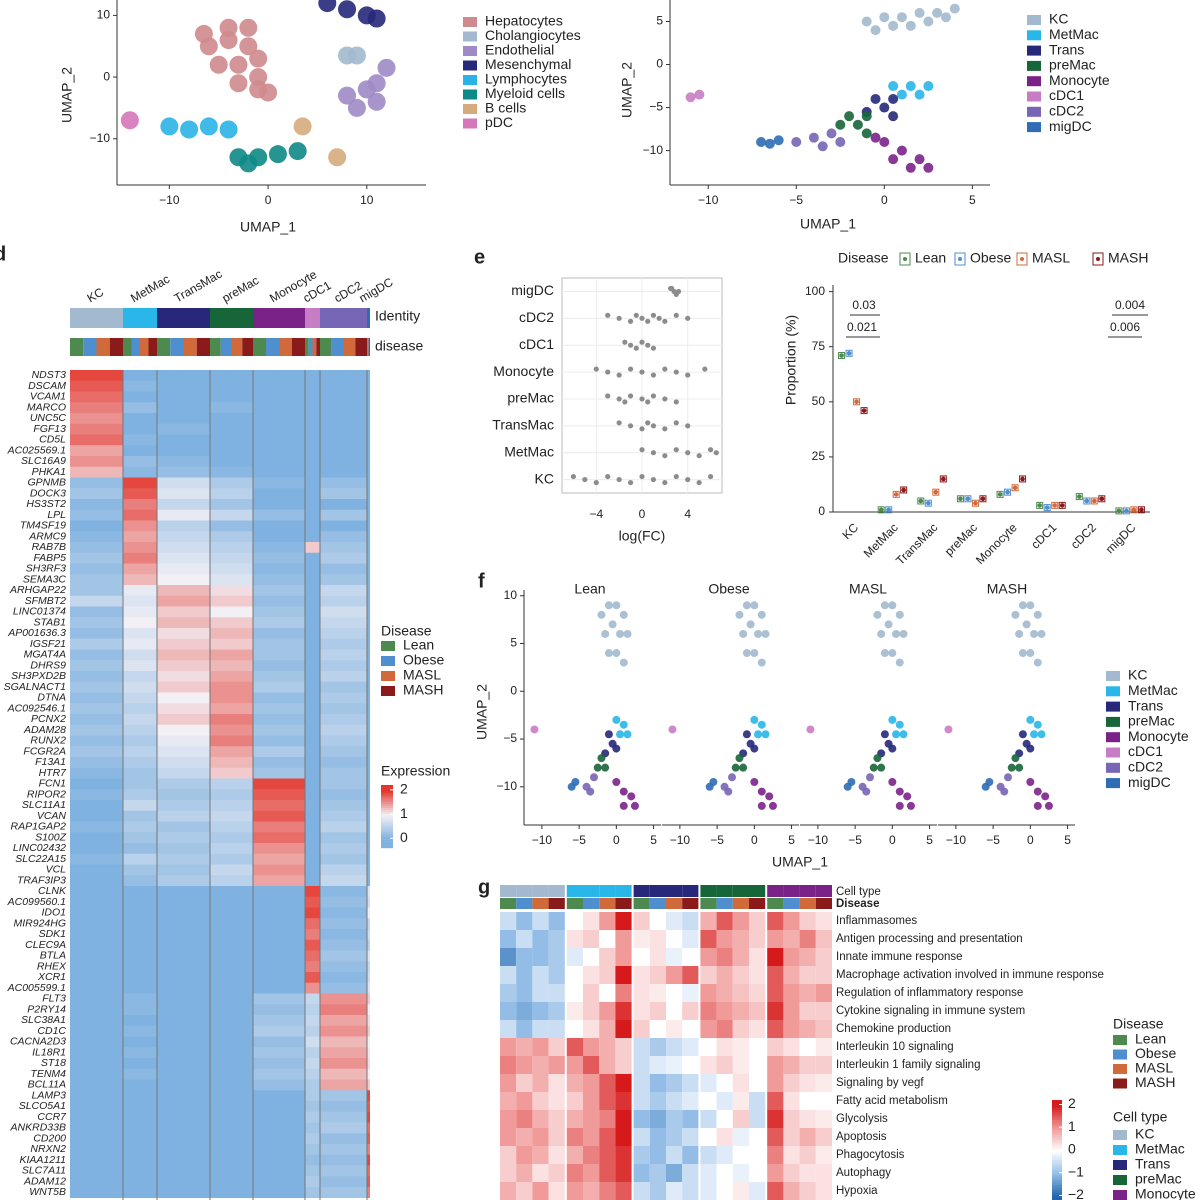 The height and width of the screenshot is (1200, 1200). What do you see at coordinates (53, 773) in the screenshot?
I see `gene-label: HTR7` at bounding box center [53, 773].